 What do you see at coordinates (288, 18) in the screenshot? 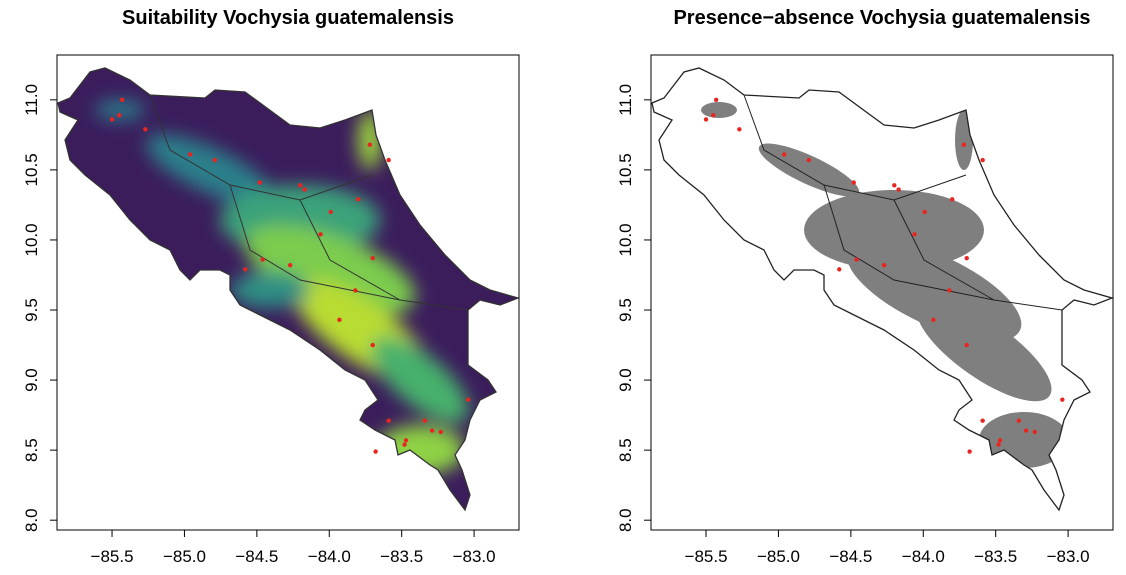
I see `panel-title: Suitability Vochysia guatemalensis` at bounding box center [288, 18].